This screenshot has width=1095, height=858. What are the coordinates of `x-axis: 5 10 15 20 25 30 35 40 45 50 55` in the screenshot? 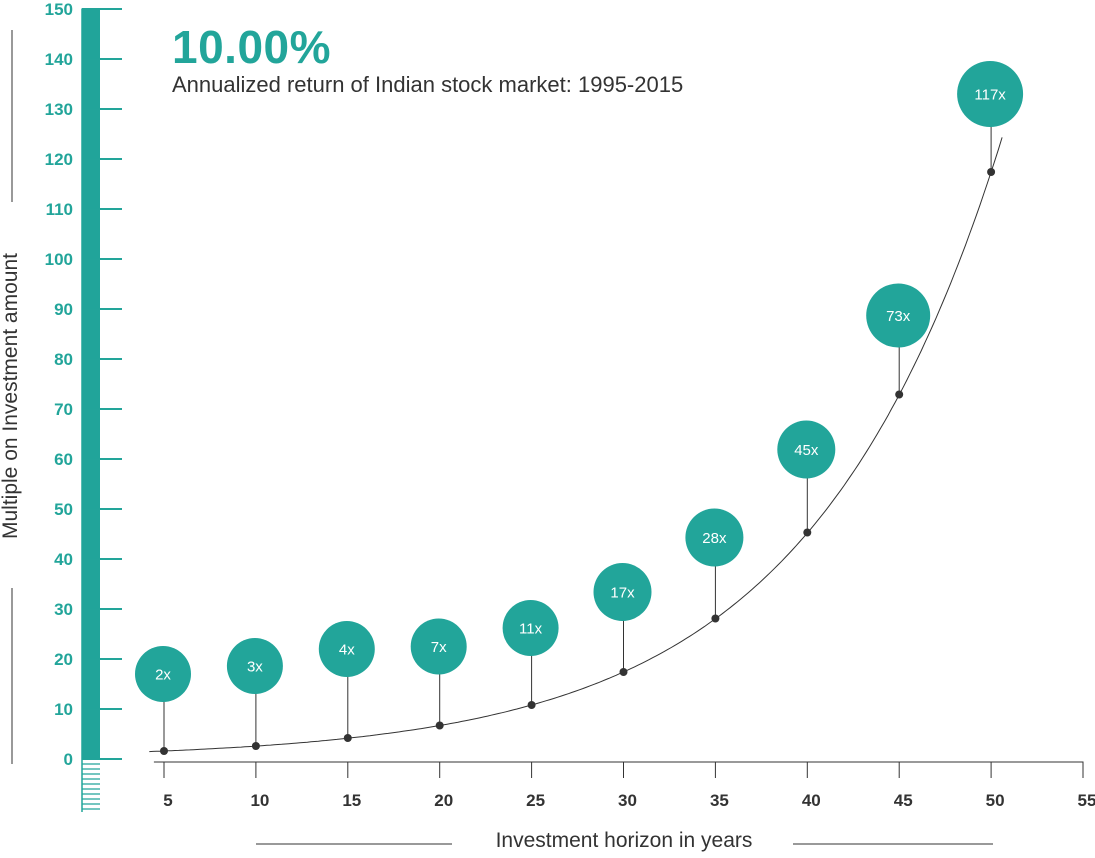 It's located at (624, 785).